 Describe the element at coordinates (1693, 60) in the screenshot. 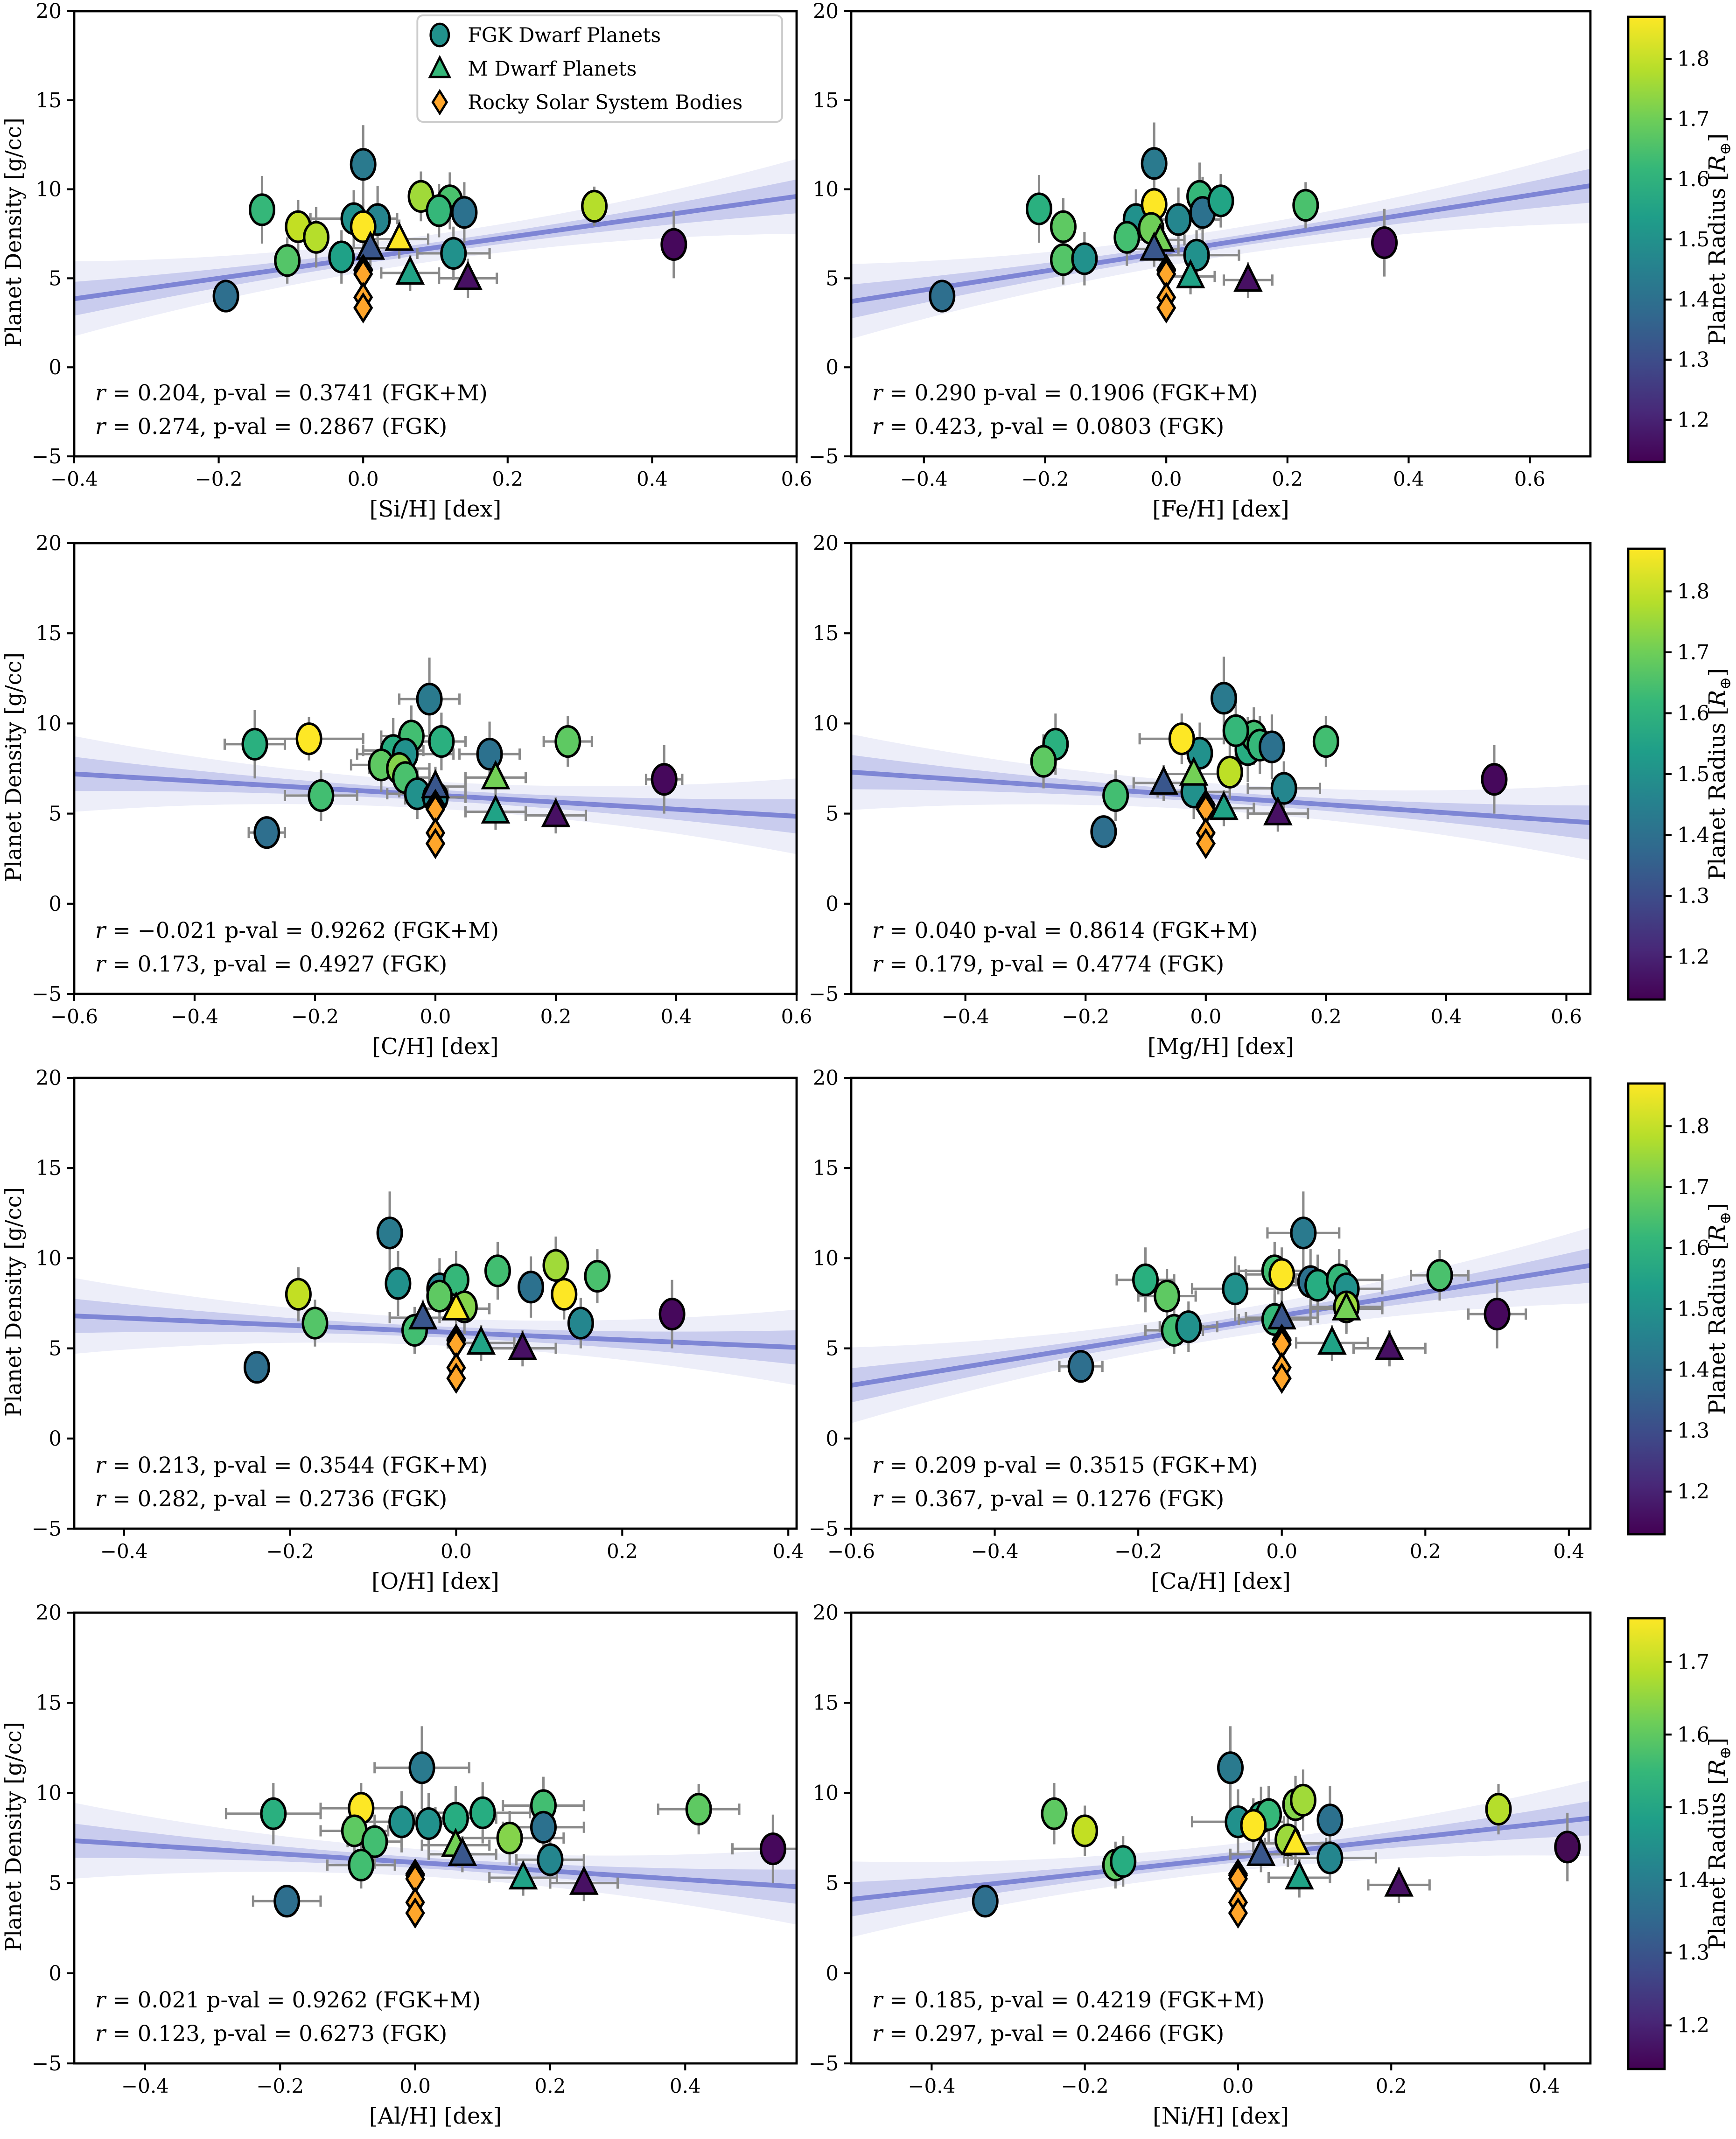

I see `colorbar-tick-label: 1.8` at that location.